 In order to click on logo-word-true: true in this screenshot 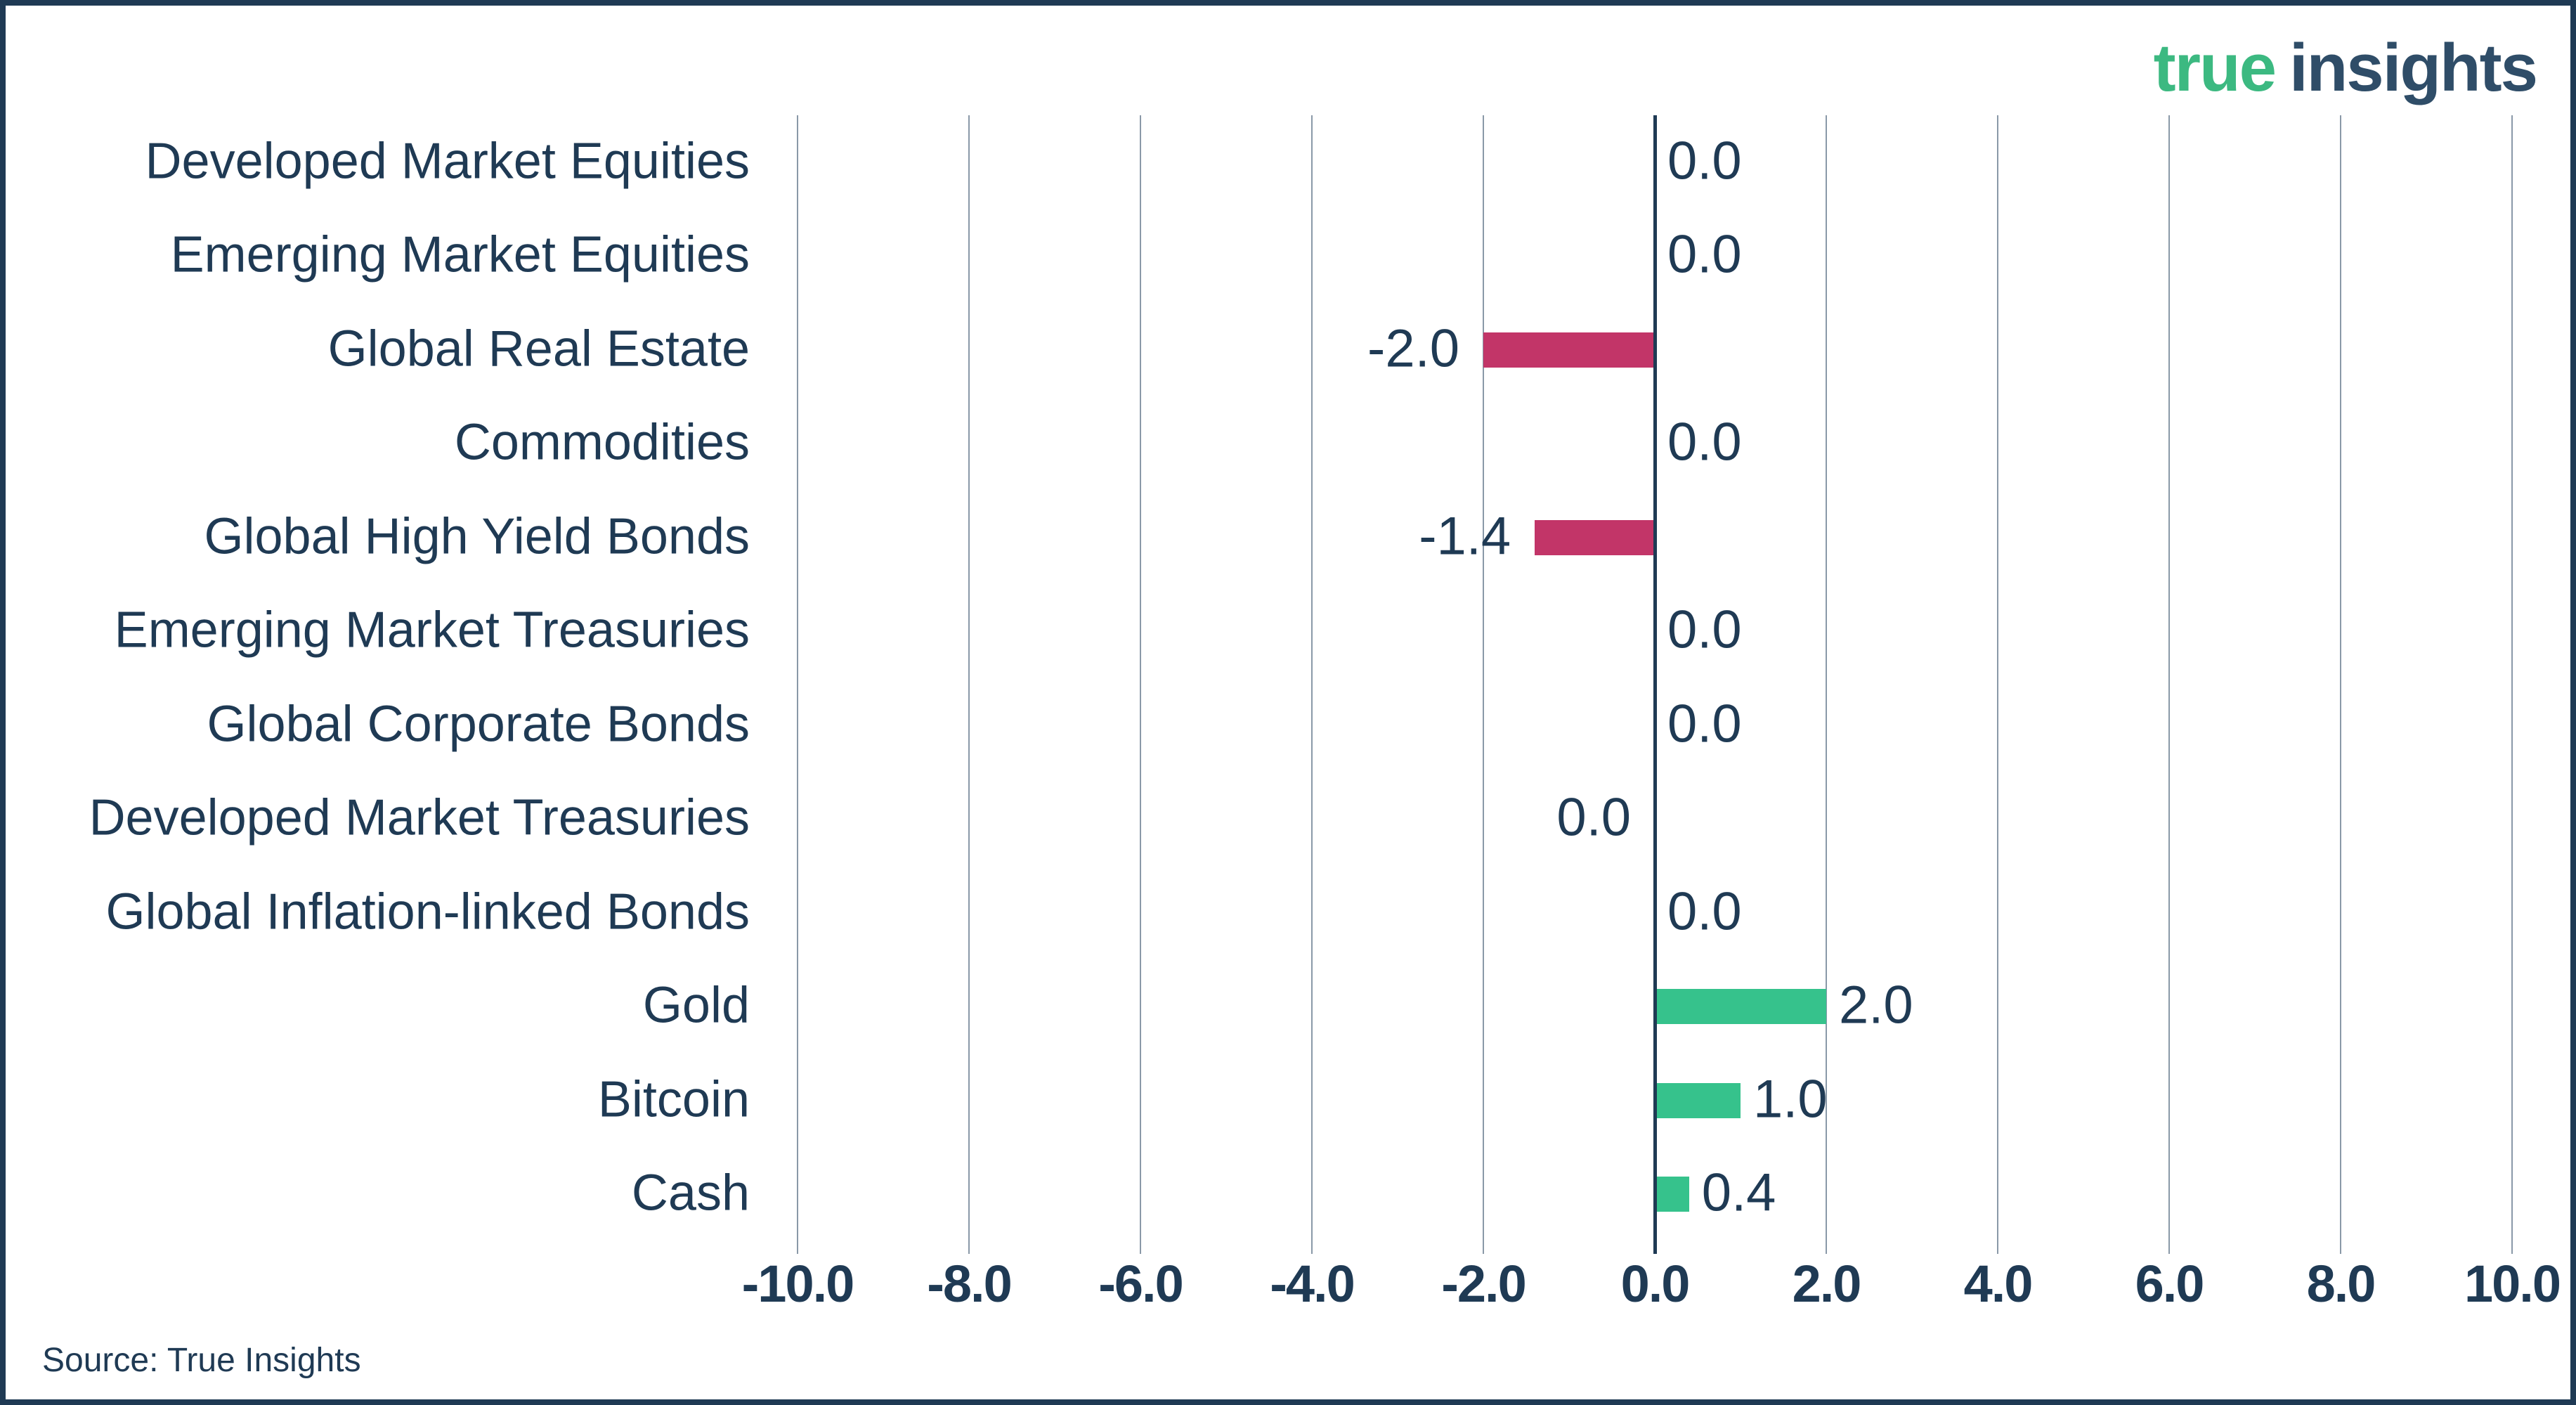, I will do `click(2215, 67)`.